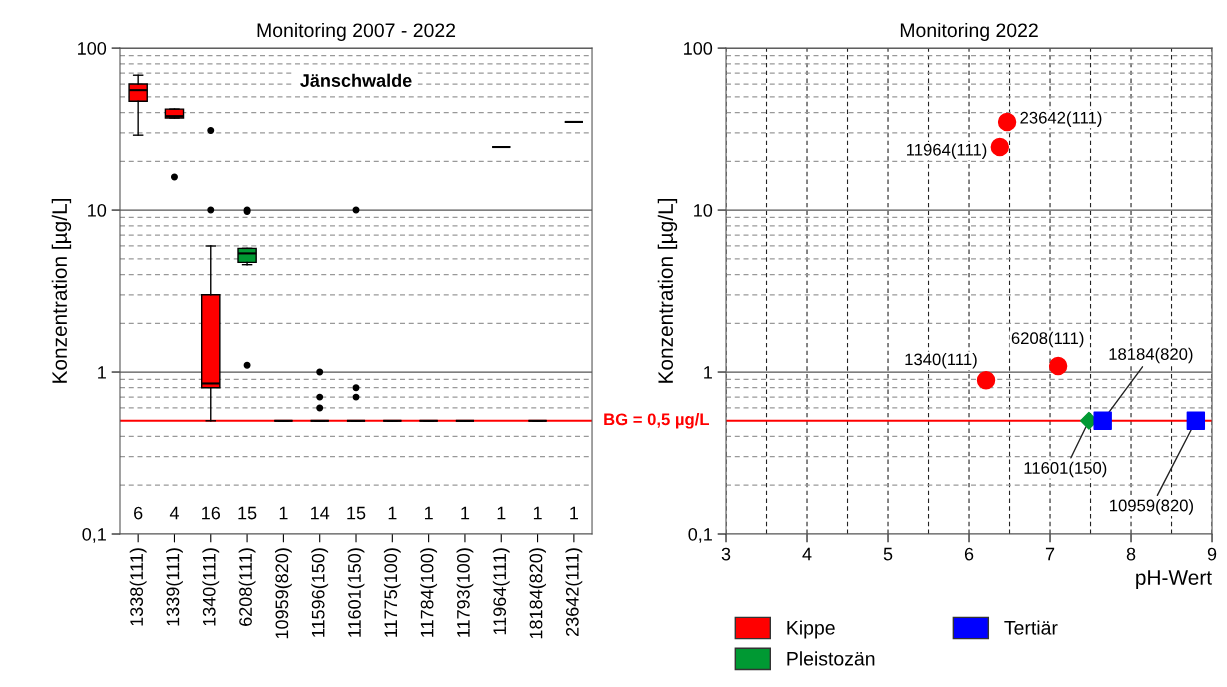  I want to click on annotation: 6208(111), so click(1047, 339).